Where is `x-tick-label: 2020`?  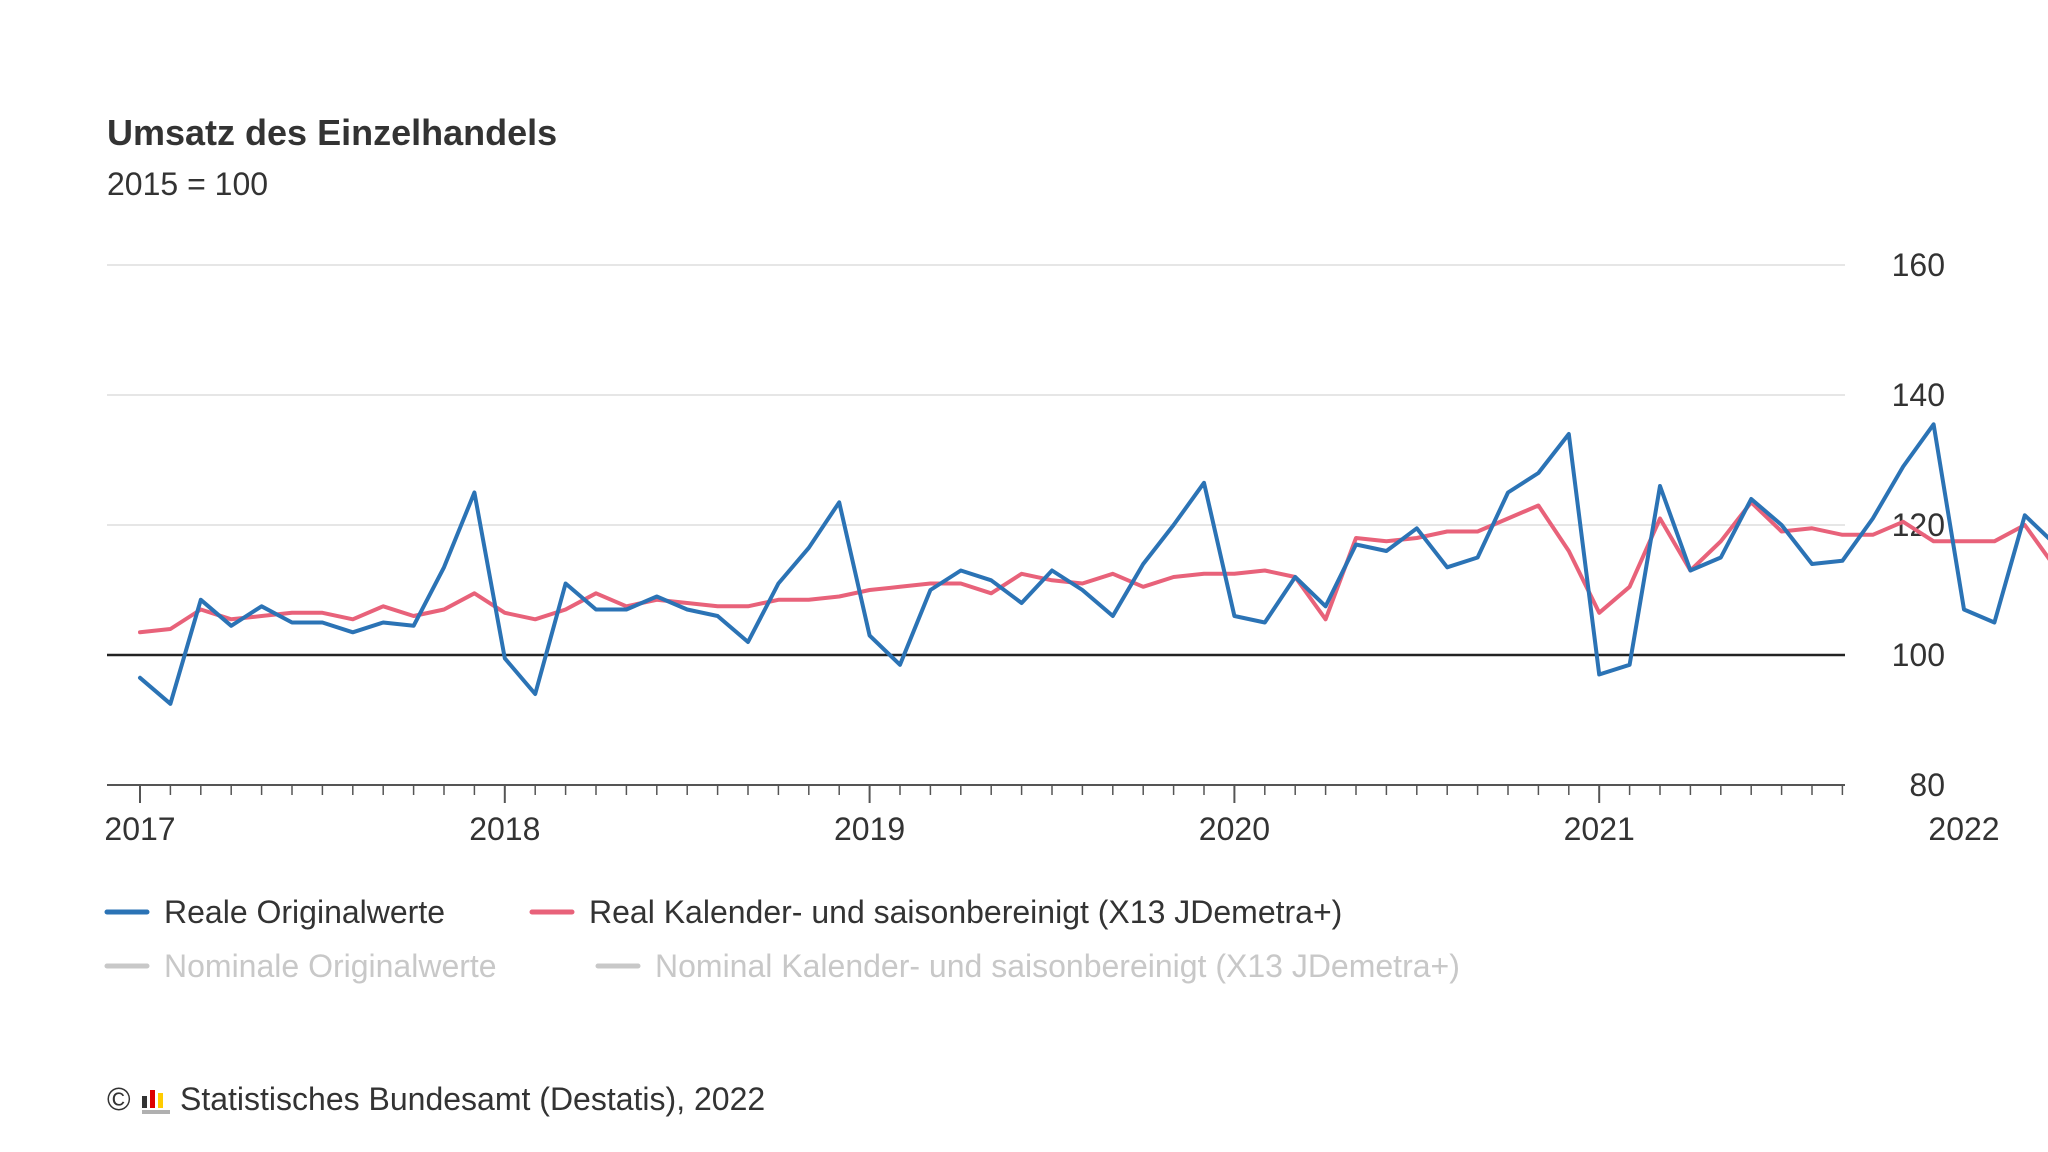 x-tick-label: 2020 is located at coordinates (1234, 829).